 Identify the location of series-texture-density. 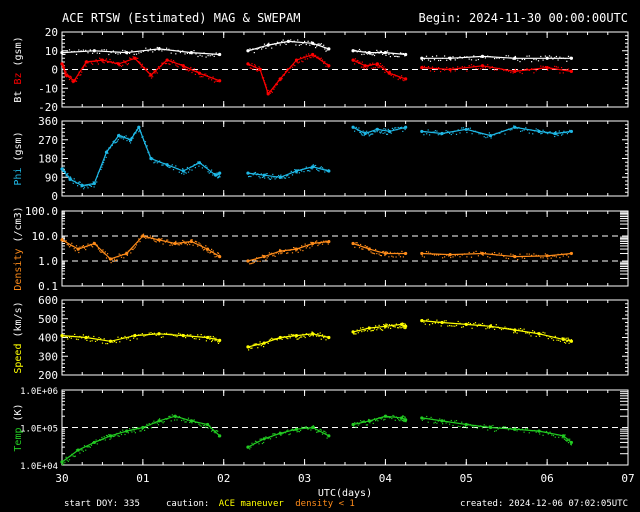
(496, 255).